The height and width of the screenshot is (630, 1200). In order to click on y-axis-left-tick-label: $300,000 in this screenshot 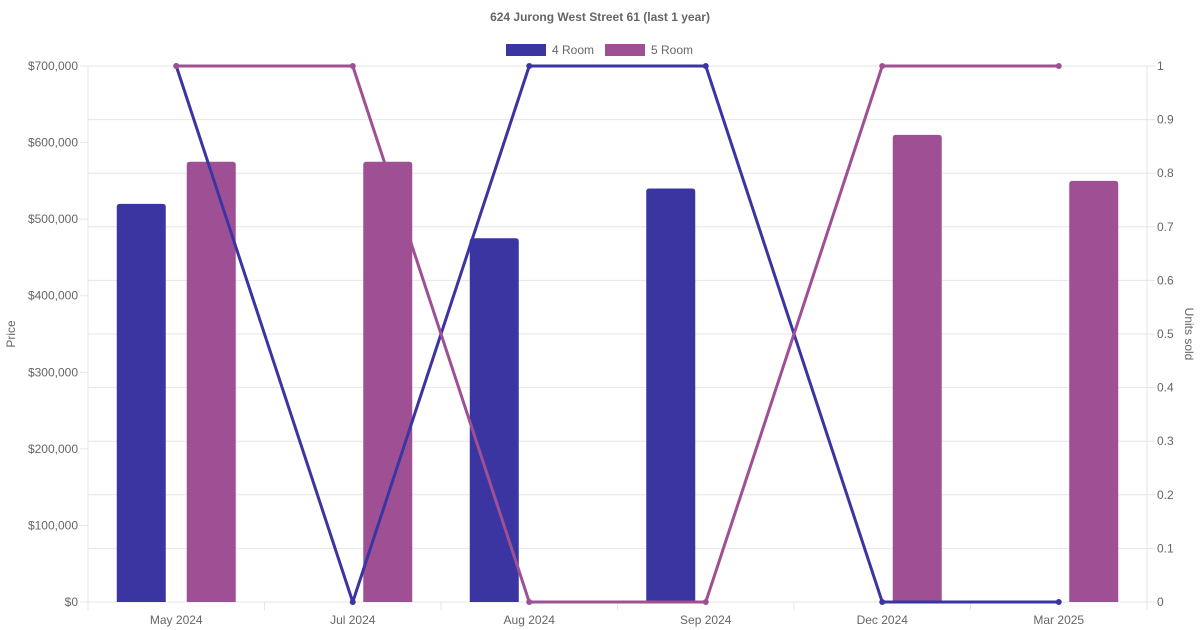, I will do `click(53, 372)`.